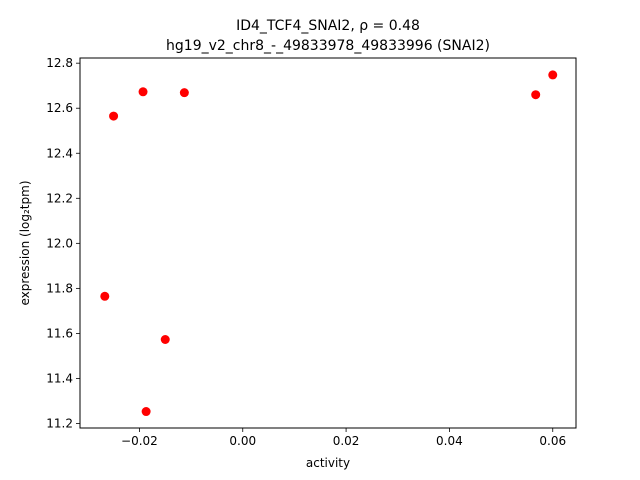 This screenshot has width=640, height=480. Describe the element at coordinates (59, 63) in the screenshot. I see `y-tick-label: 12.8` at that location.